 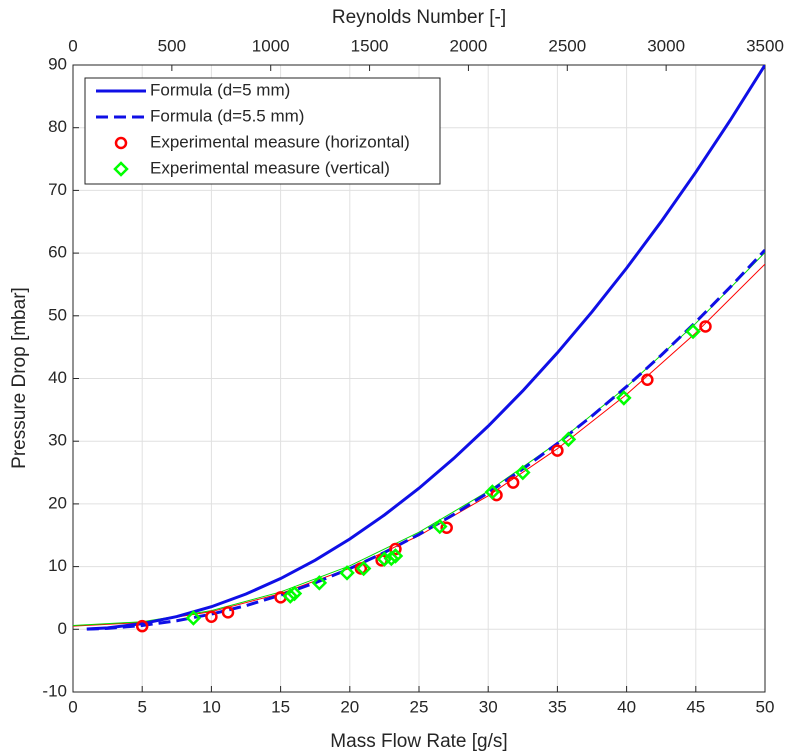 What do you see at coordinates (57, 189) in the screenshot?
I see `y-tick-label: 70` at bounding box center [57, 189].